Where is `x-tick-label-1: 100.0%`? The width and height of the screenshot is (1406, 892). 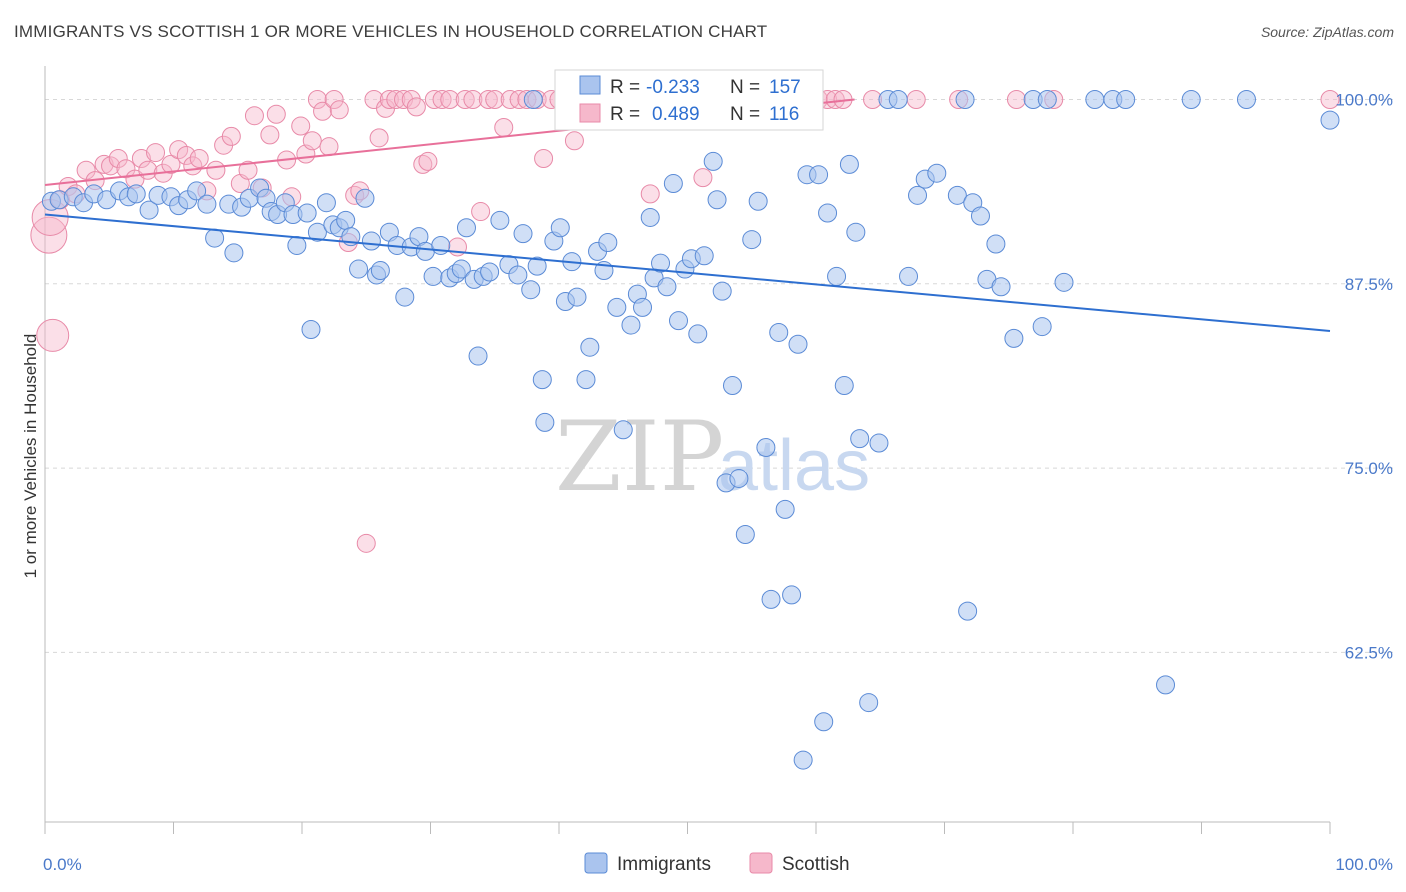
x-tick-label-1: 100.0% is located at coordinates (1364, 864).